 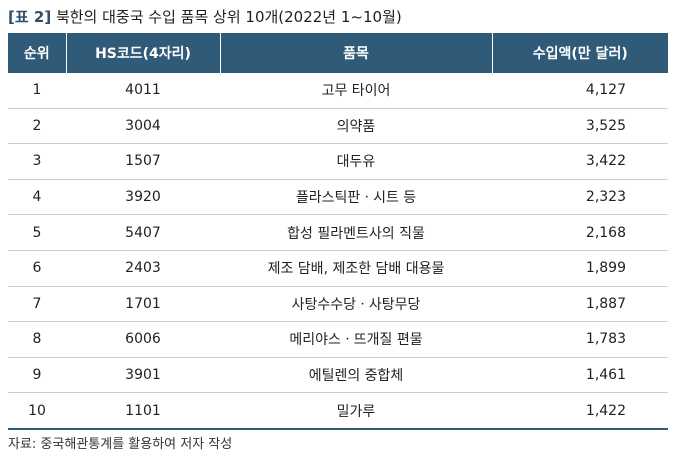 What do you see at coordinates (356, 339) in the screenshot?
I see `cell-item: 메리야스ㆍ뜨개질 편물` at bounding box center [356, 339].